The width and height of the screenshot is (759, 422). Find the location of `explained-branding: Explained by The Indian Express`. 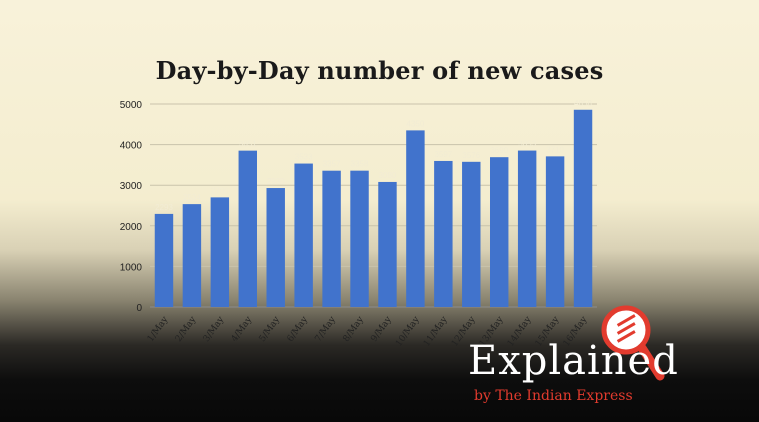

explained-branding: Explained by The Indian Express is located at coordinates (603, 378).